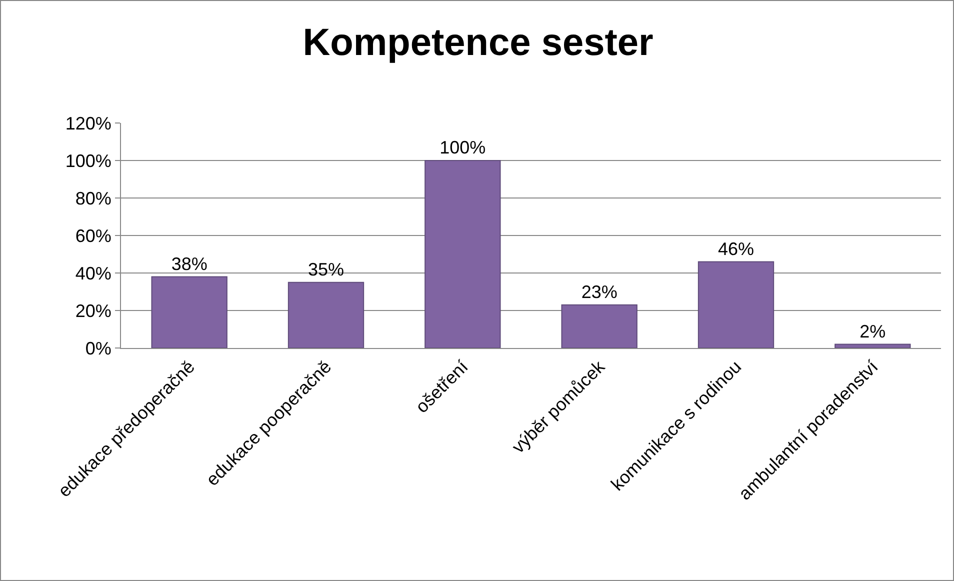 This screenshot has width=954, height=581. What do you see at coordinates (189, 264) in the screenshot?
I see `data-label: 38%` at bounding box center [189, 264].